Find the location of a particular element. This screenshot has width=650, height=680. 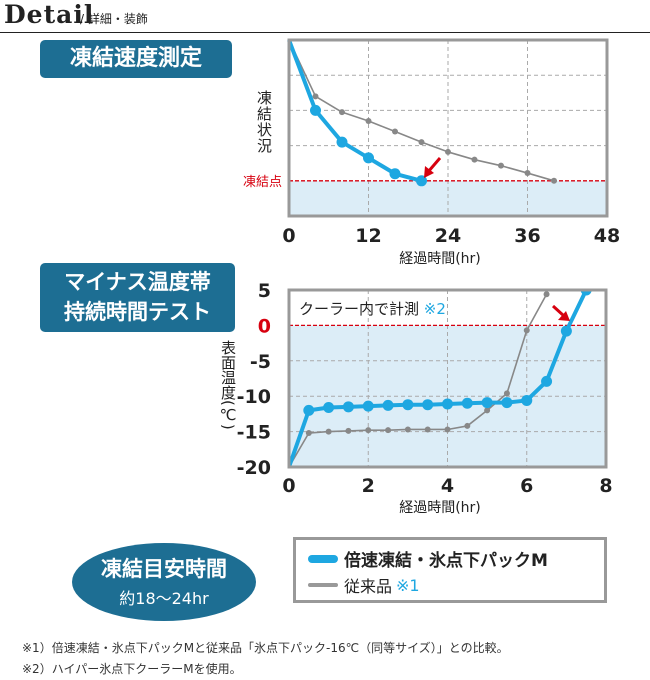

x-tick-label: 8 is located at coordinates (605, 486).